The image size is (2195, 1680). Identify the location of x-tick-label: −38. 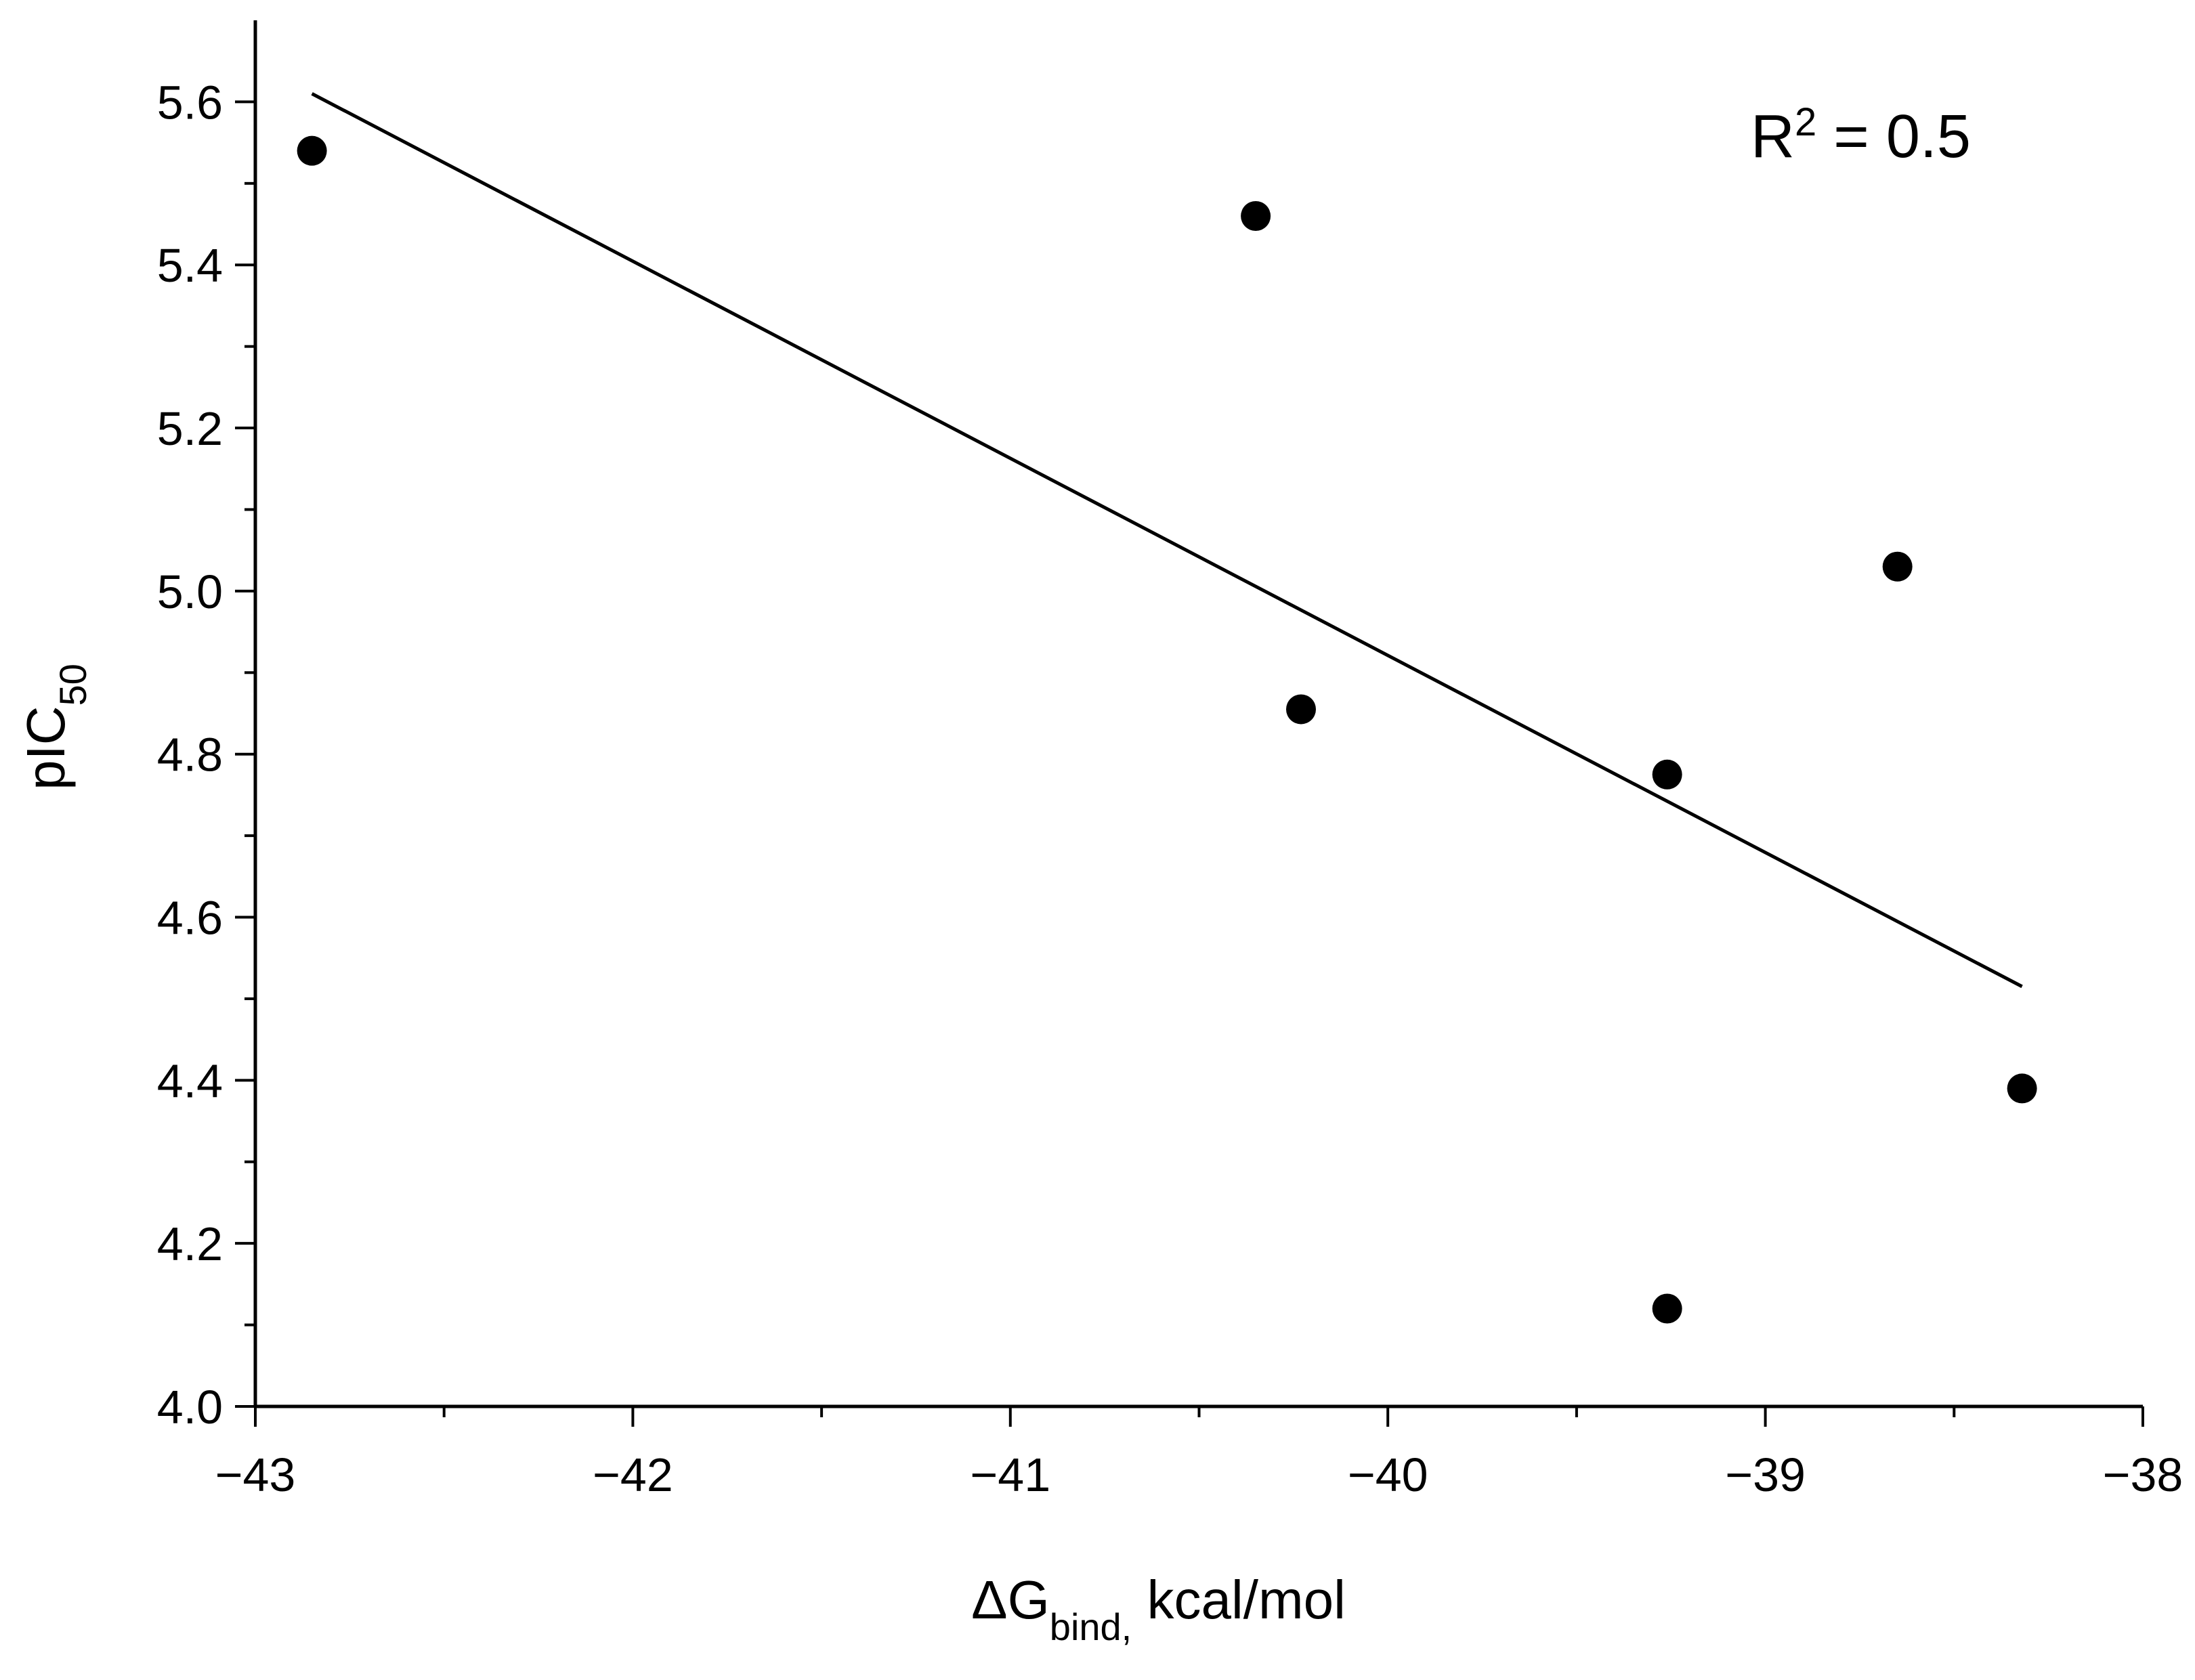
(2143, 1474).